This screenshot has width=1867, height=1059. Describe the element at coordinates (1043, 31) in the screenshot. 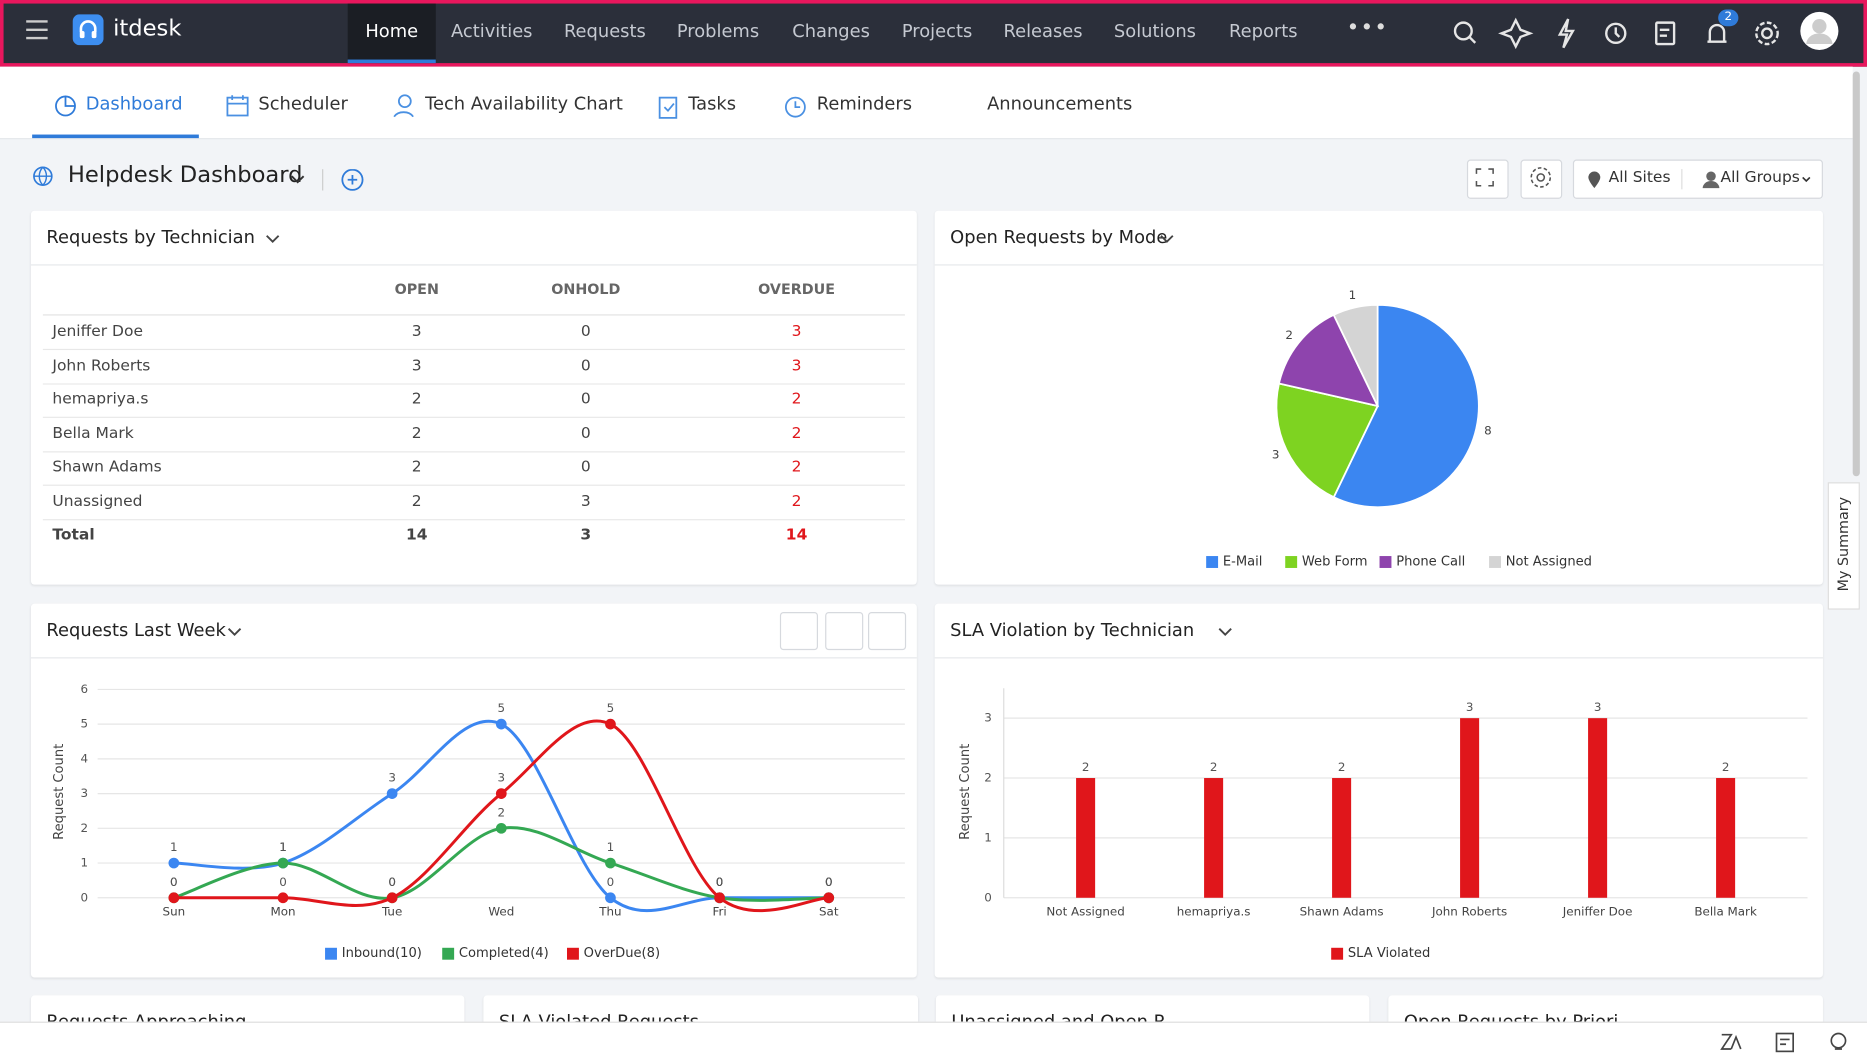

I see `nav-item: Releases` at that location.